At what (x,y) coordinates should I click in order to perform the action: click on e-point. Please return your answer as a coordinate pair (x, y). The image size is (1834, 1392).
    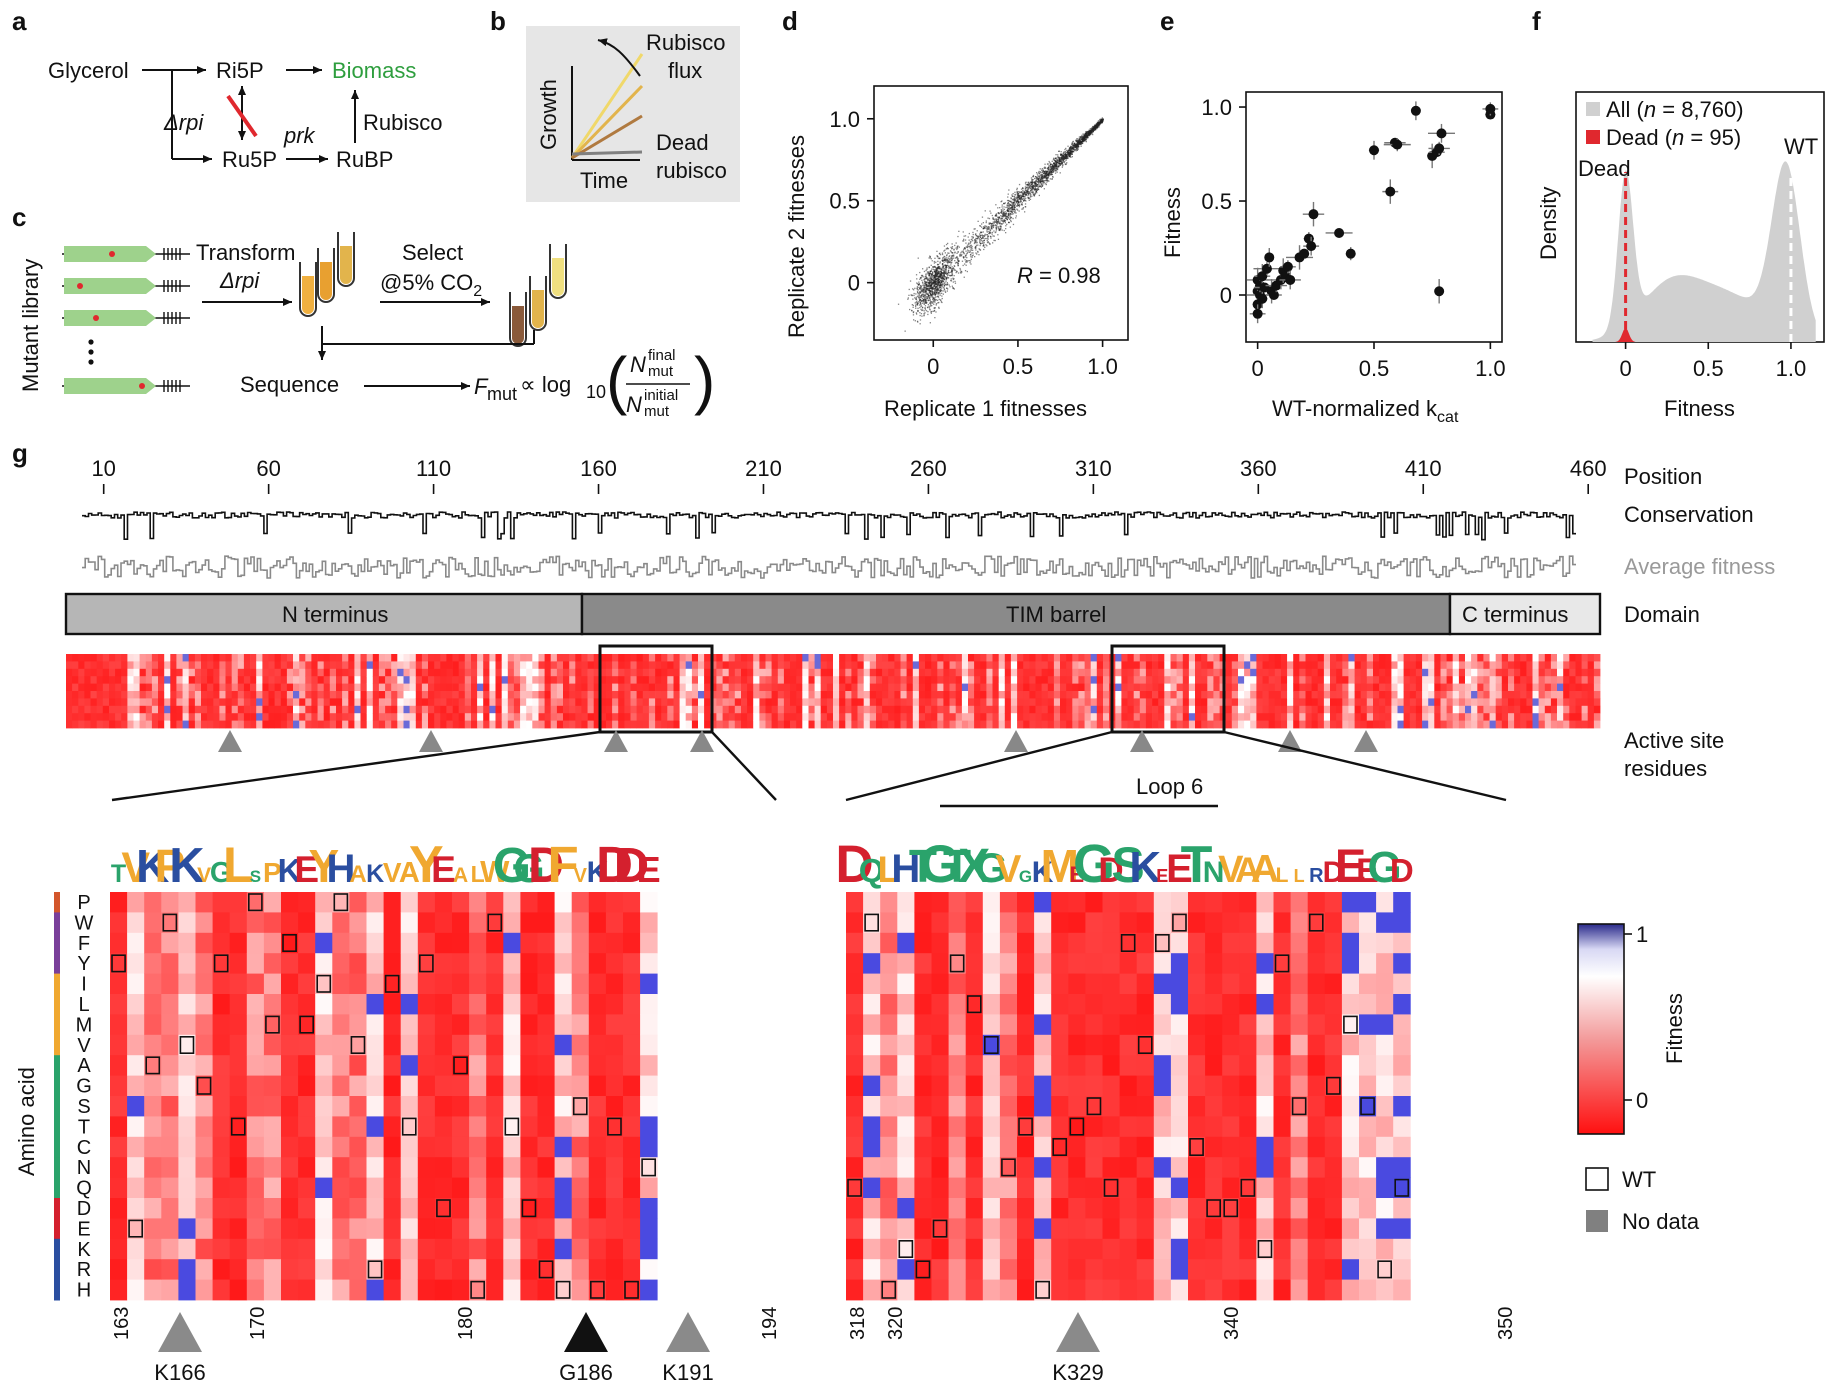
    Looking at the image, I should click on (1397, 144).